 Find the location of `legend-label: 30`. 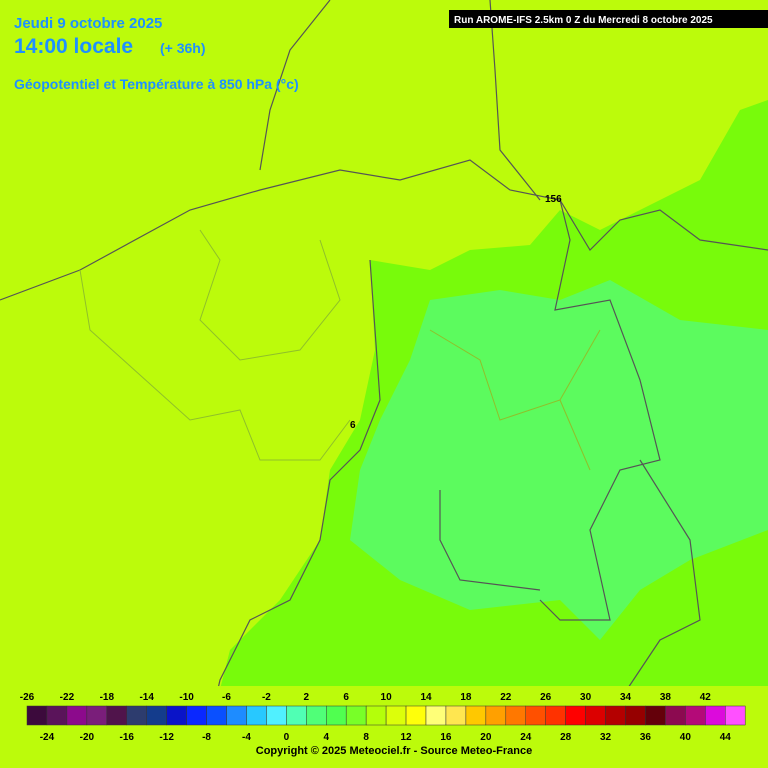

legend-label: 30 is located at coordinates (586, 697).